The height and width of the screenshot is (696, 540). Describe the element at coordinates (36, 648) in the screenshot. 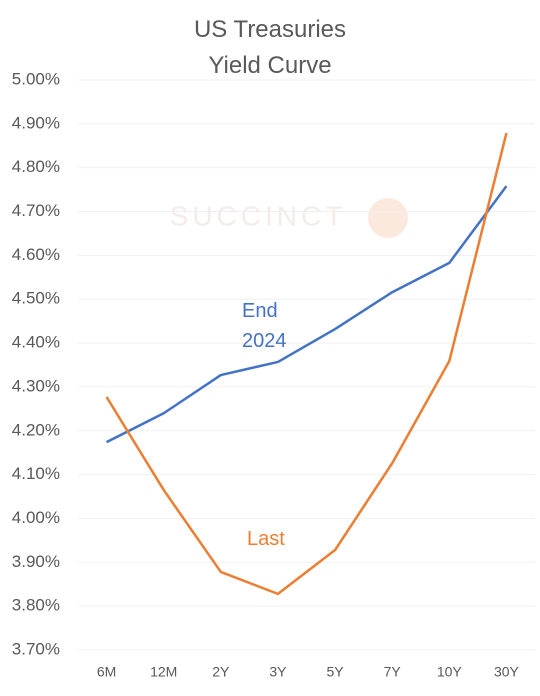

I see `y-tick-label: 3.70%` at that location.